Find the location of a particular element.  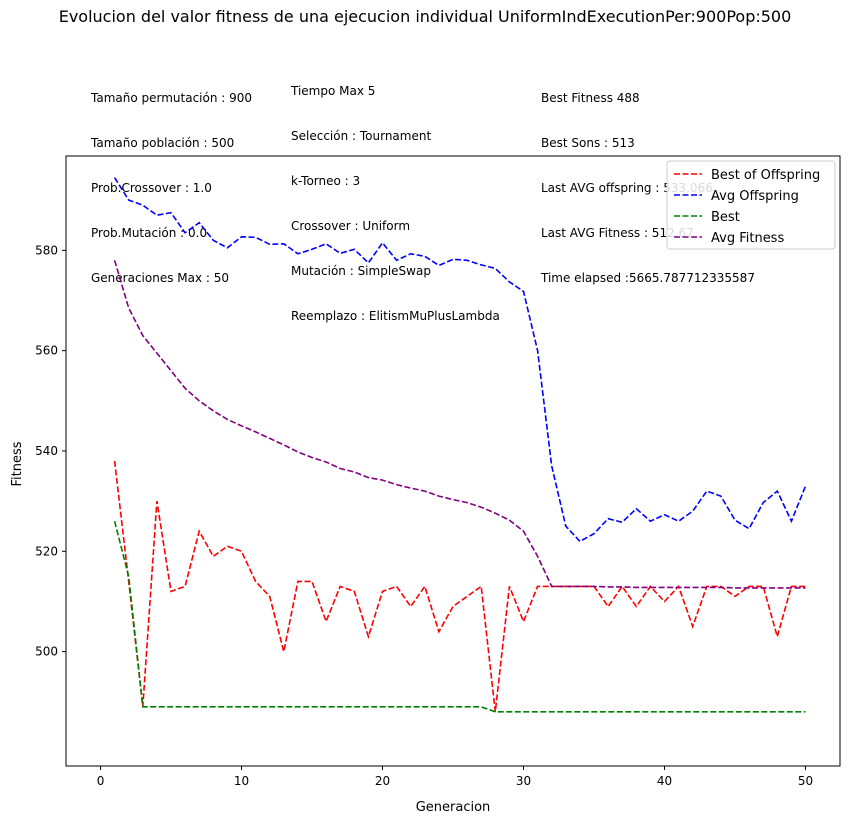

y-axis-label: Fitness is located at coordinates (17, 463).